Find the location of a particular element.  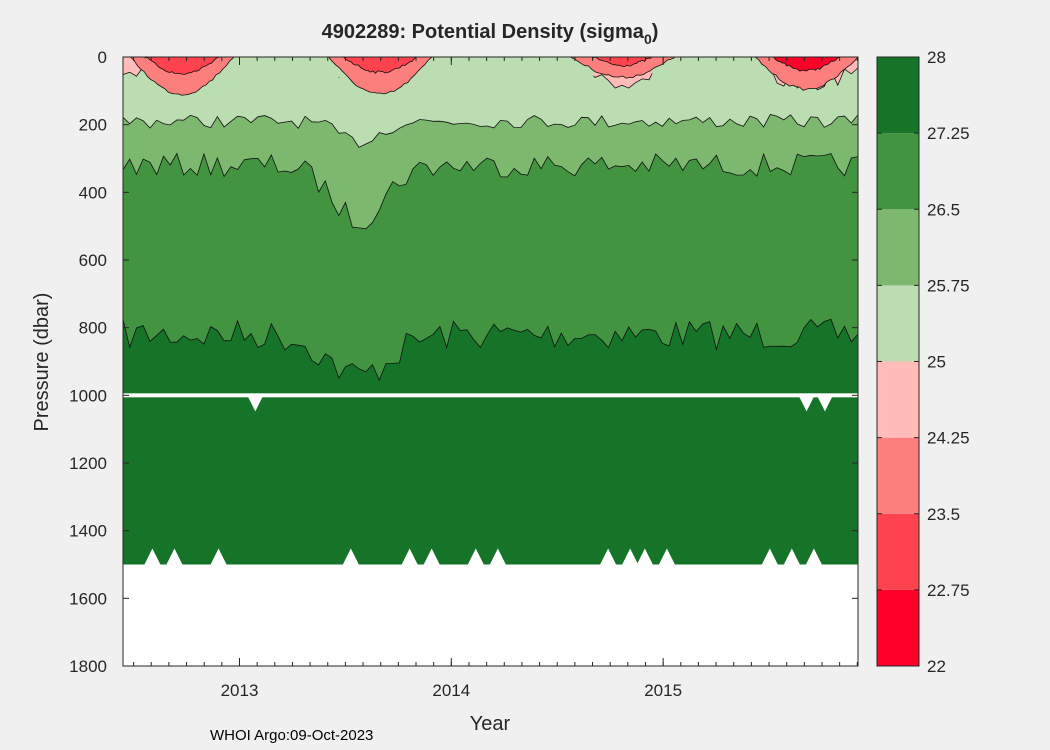

y-tick-label-400: 400 is located at coordinates (93, 192).